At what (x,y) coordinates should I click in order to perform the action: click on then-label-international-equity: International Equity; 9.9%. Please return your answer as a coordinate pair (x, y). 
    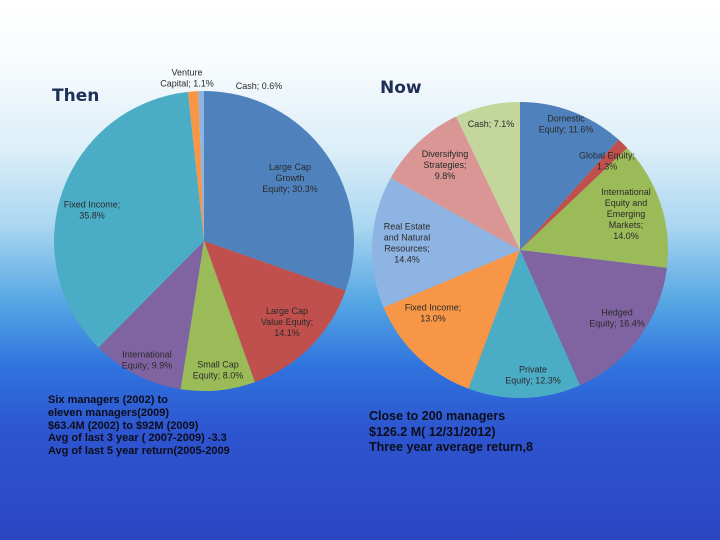
    Looking at the image, I should click on (147, 360).